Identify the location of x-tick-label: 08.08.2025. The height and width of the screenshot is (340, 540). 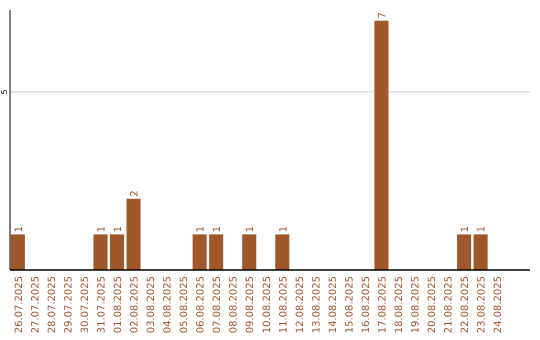
(234, 305).